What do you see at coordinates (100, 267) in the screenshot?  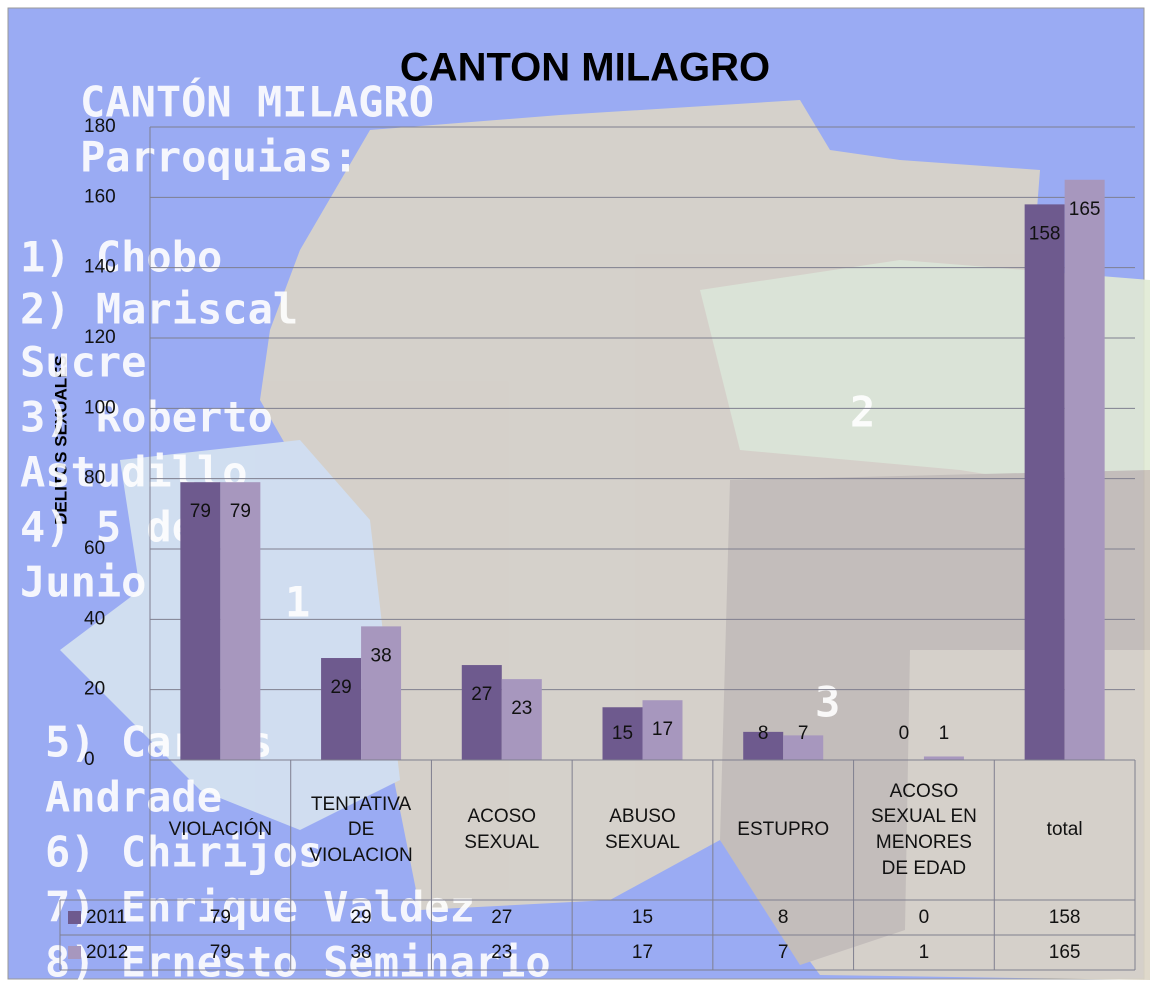 I see `y-tick-label: 140` at bounding box center [100, 267].